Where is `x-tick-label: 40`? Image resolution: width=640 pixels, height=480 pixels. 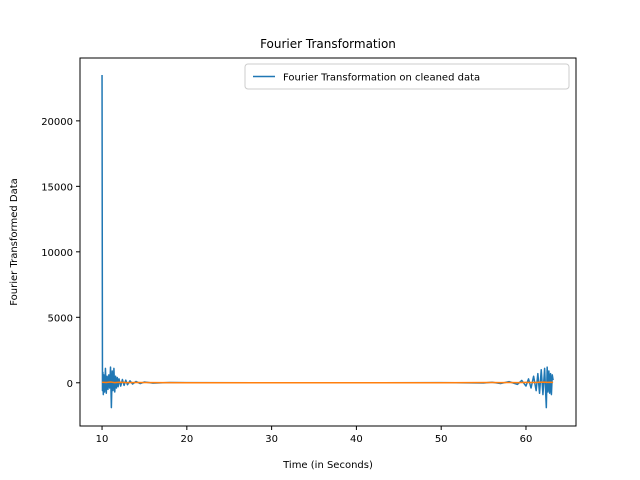
x-tick-label: 40 is located at coordinates (356, 439).